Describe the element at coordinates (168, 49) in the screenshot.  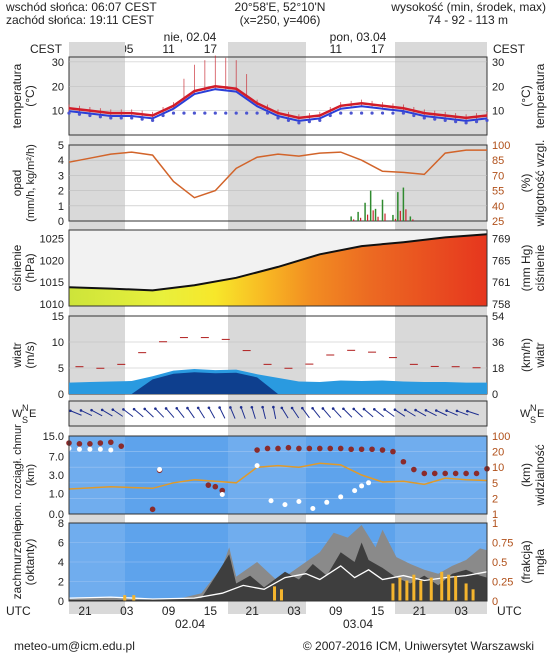
I see `hour-top-label: 11` at that location.